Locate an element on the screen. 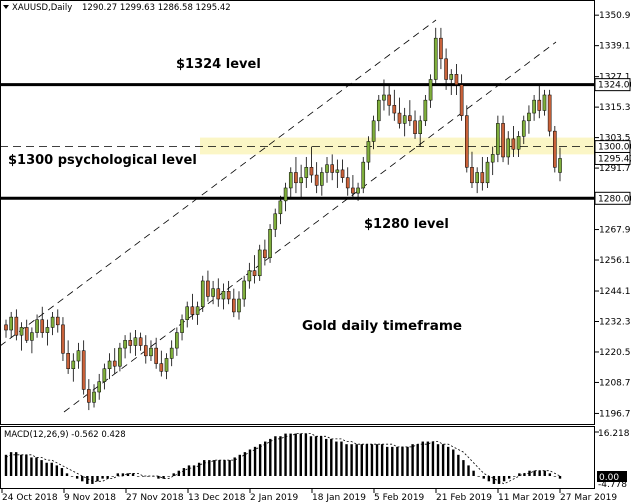 The height and width of the screenshot is (502, 631). time-tick-label: 27 Mar 2019 is located at coordinates (588, 497).